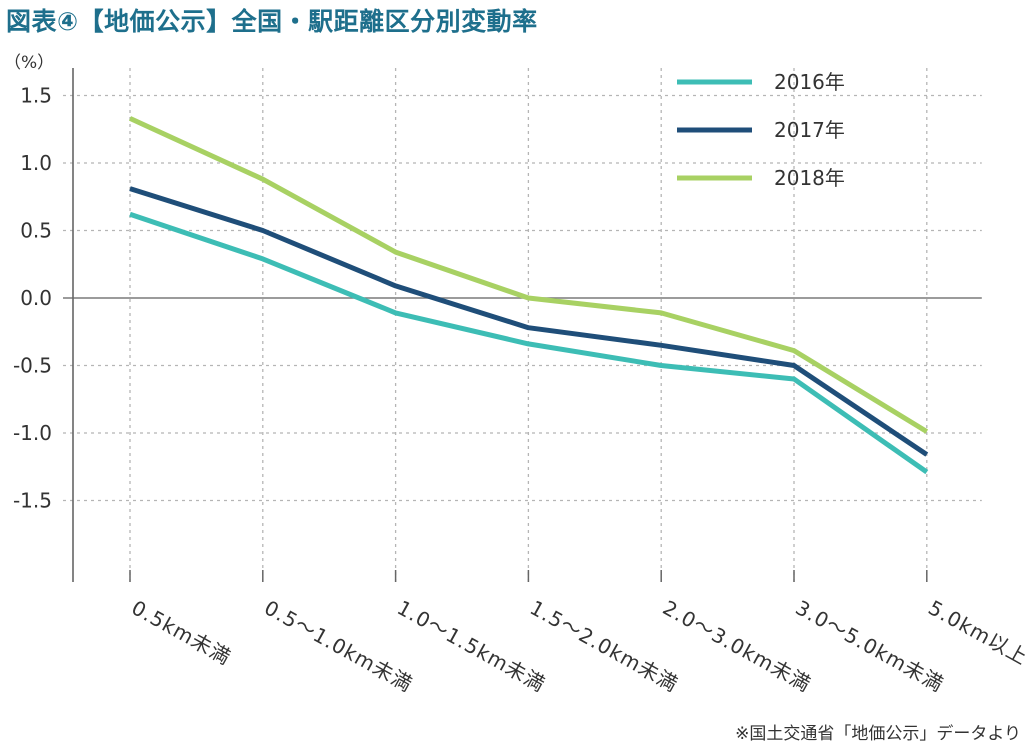 The height and width of the screenshot is (750, 1031). What do you see at coordinates (604, 645) in the screenshot?
I see `x-tick-label: 1.5～2.0km未満` at bounding box center [604, 645].